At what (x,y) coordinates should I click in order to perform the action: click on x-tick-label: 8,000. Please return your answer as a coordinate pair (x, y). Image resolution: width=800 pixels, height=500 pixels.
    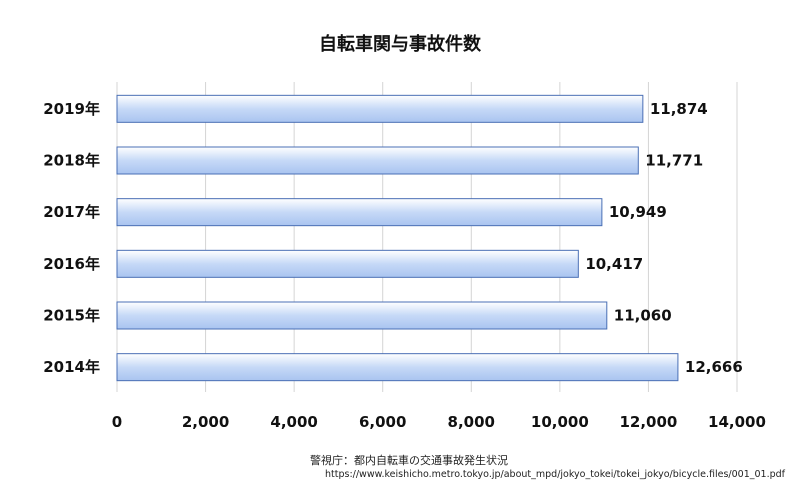
    Looking at the image, I should click on (471, 422).